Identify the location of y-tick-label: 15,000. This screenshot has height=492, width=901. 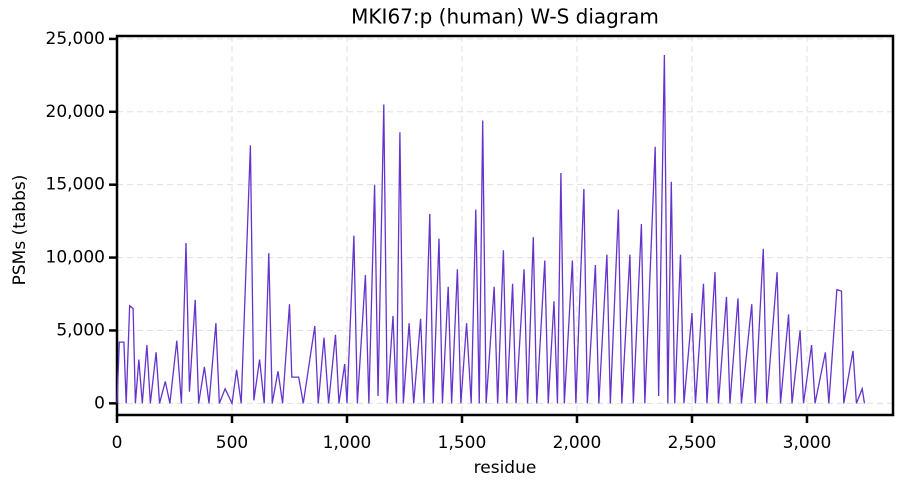
(75, 185).